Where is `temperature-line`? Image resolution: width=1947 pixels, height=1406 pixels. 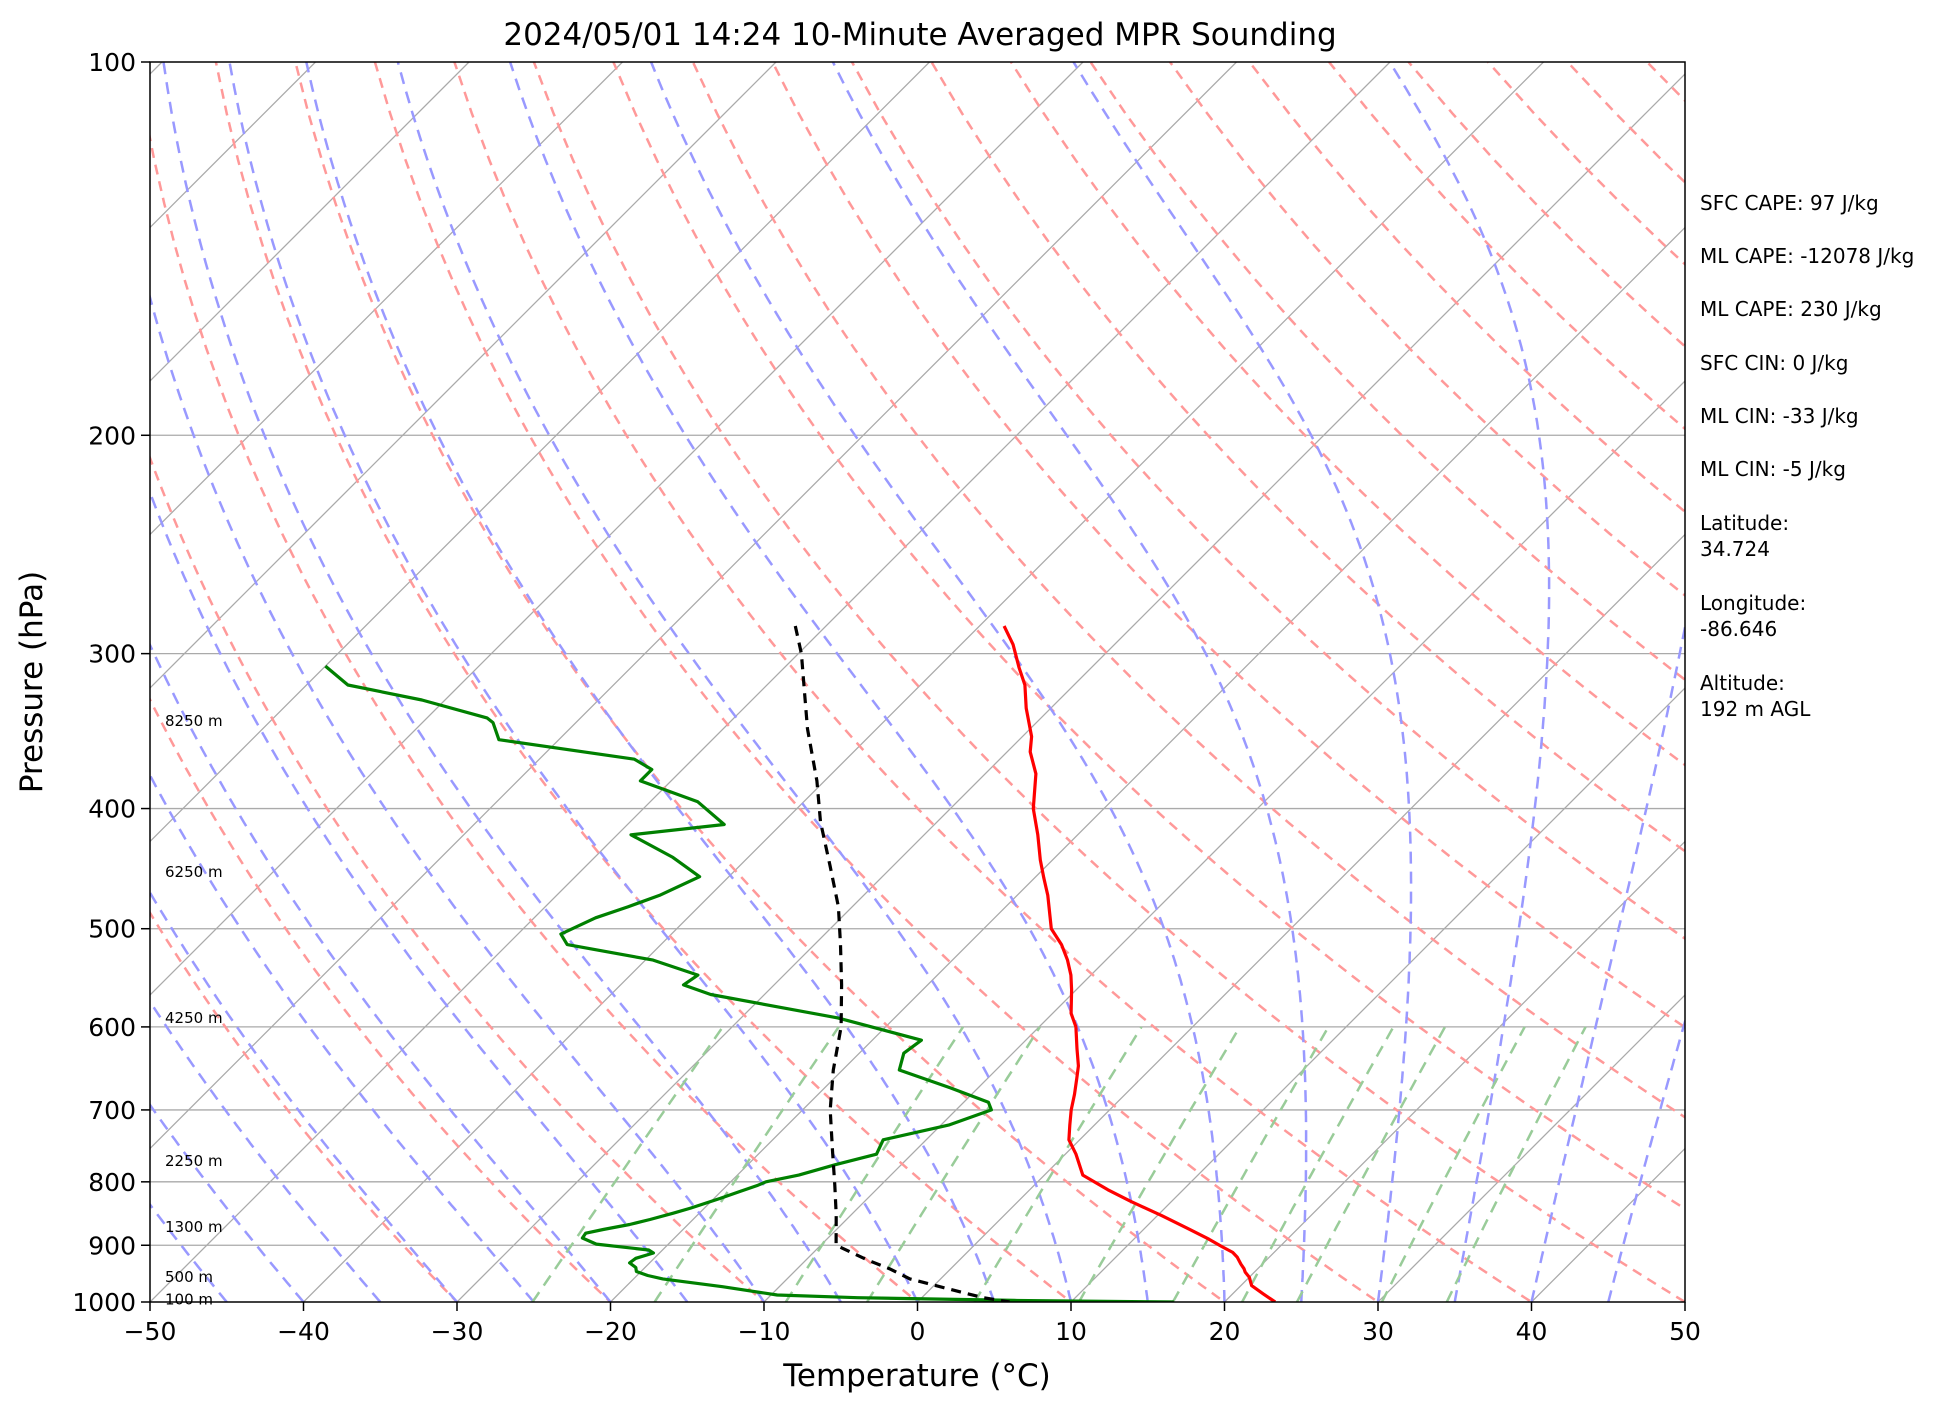
temperature-line is located at coordinates (1139, 963).